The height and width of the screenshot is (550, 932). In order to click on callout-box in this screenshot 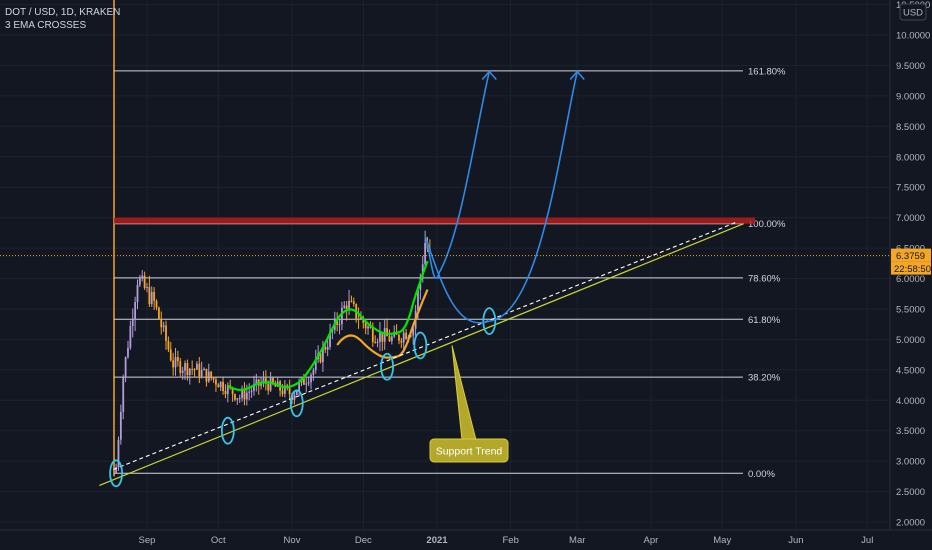, I will do `click(469, 450)`.